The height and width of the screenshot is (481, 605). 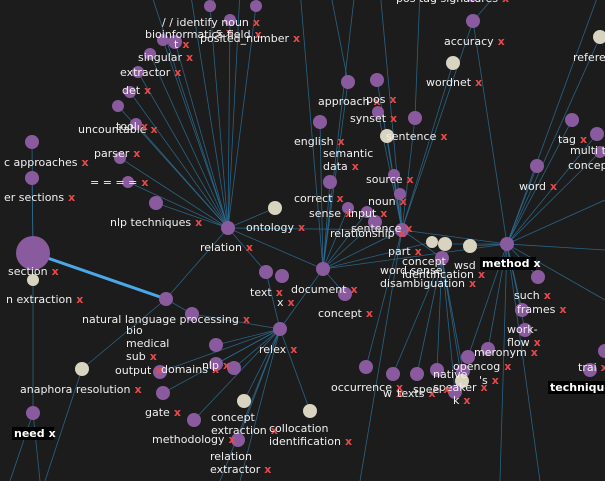 I want to click on graph-node-tool, so click(x=136, y=124).